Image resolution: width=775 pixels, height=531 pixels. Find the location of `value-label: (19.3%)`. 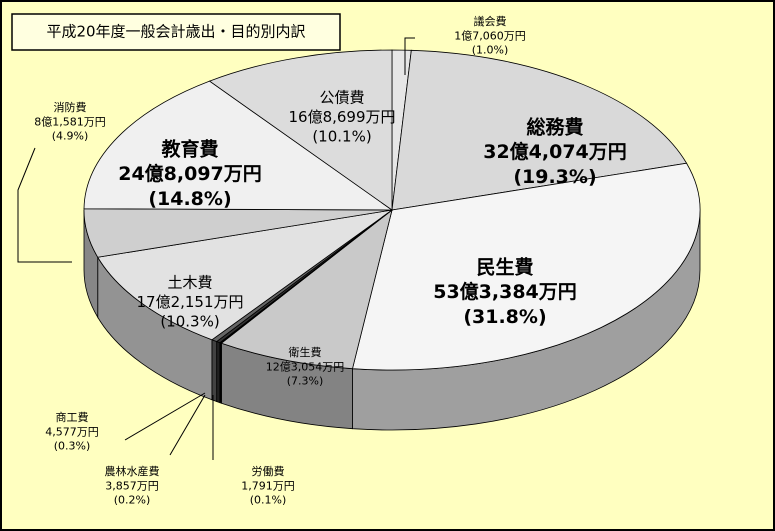

value-label: (19.3%) is located at coordinates (554, 177).